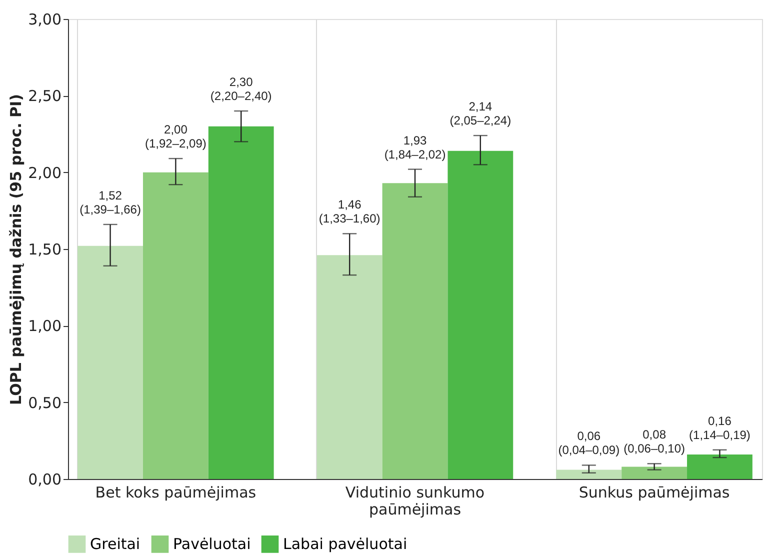  I want to click on legend-label: Labai pavėluotai, so click(345, 544).